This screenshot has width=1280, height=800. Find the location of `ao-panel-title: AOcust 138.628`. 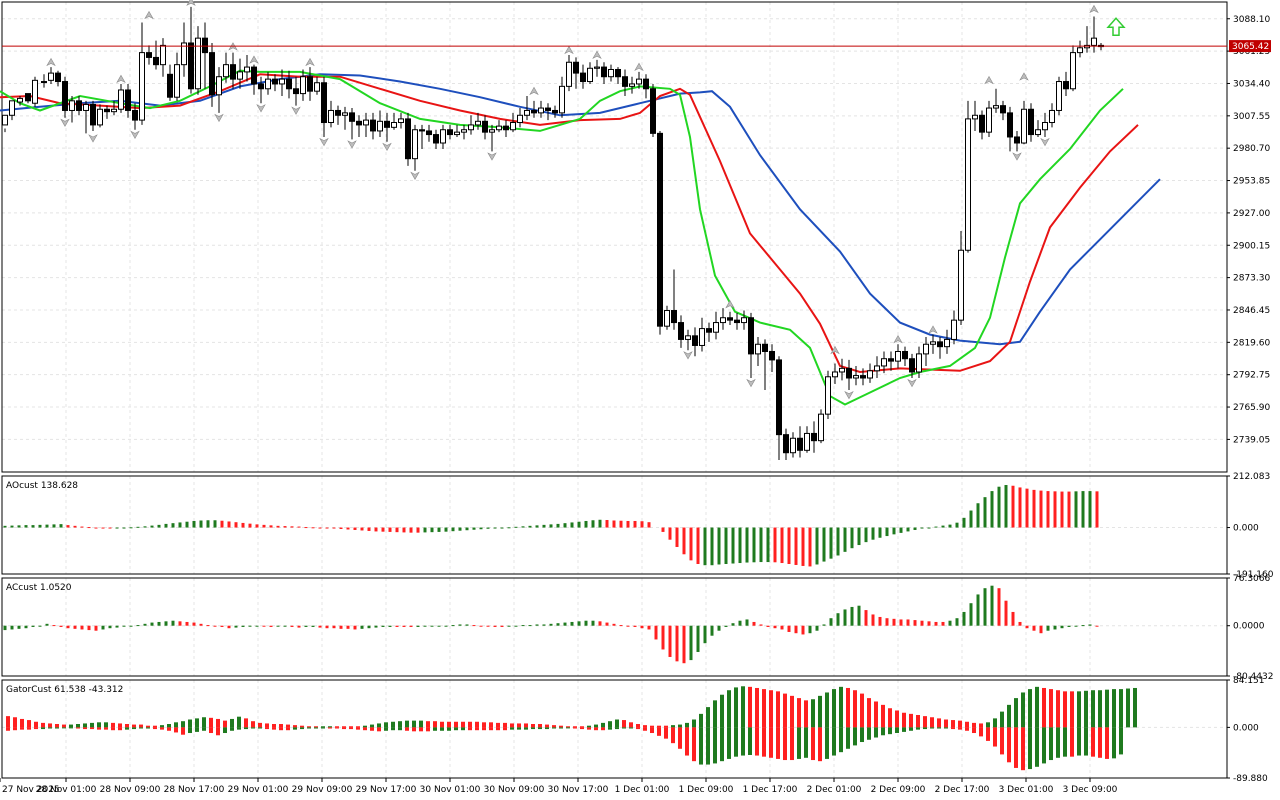

ao-panel-title: AOcust 138.628 is located at coordinates (42, 486).